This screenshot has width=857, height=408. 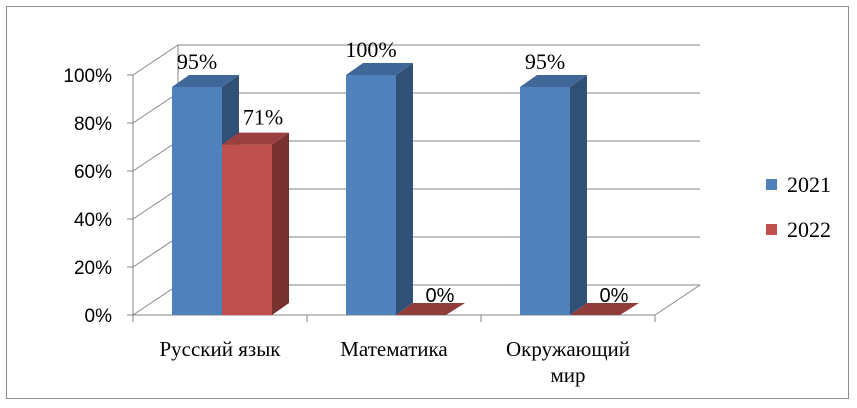 I want to click on y-tick-label: 40%, so click(x=93, y=220).